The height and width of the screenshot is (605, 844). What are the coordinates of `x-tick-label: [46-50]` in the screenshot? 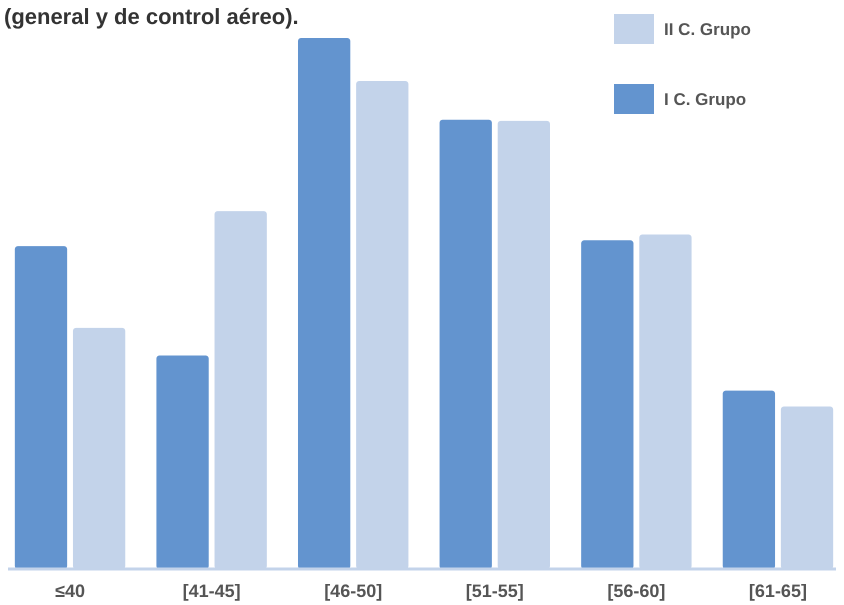 It's located at (353, 591).